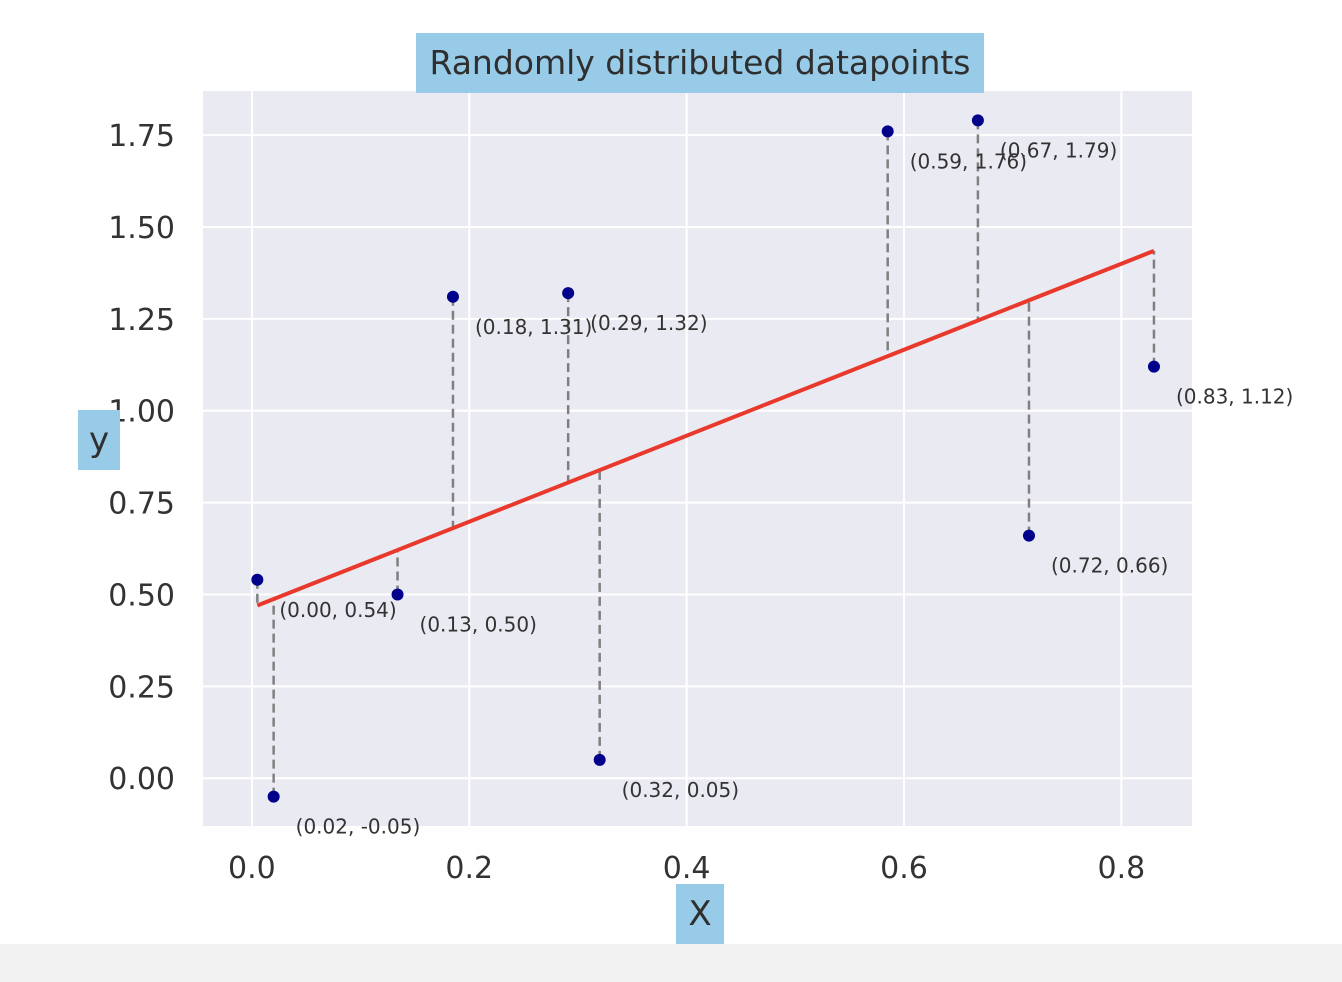 The height and width of the screenshot is (982, 1342). I want to click on page-footer-strip, so click(671, 963).